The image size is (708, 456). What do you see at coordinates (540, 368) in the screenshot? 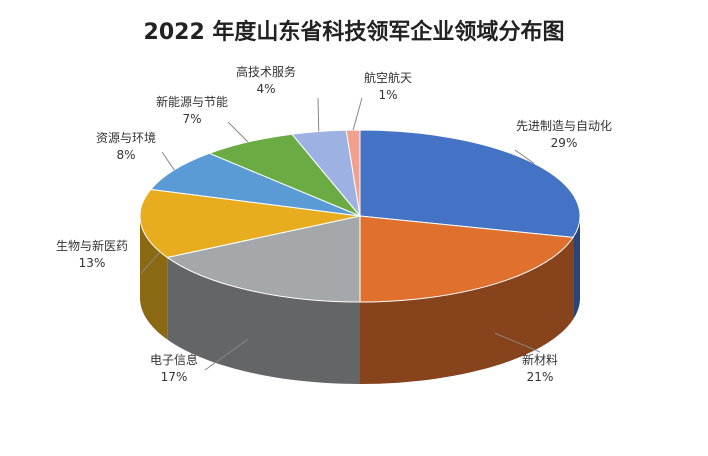
I see `label-1: 新材料 21%` at bounding box center [540, 368].